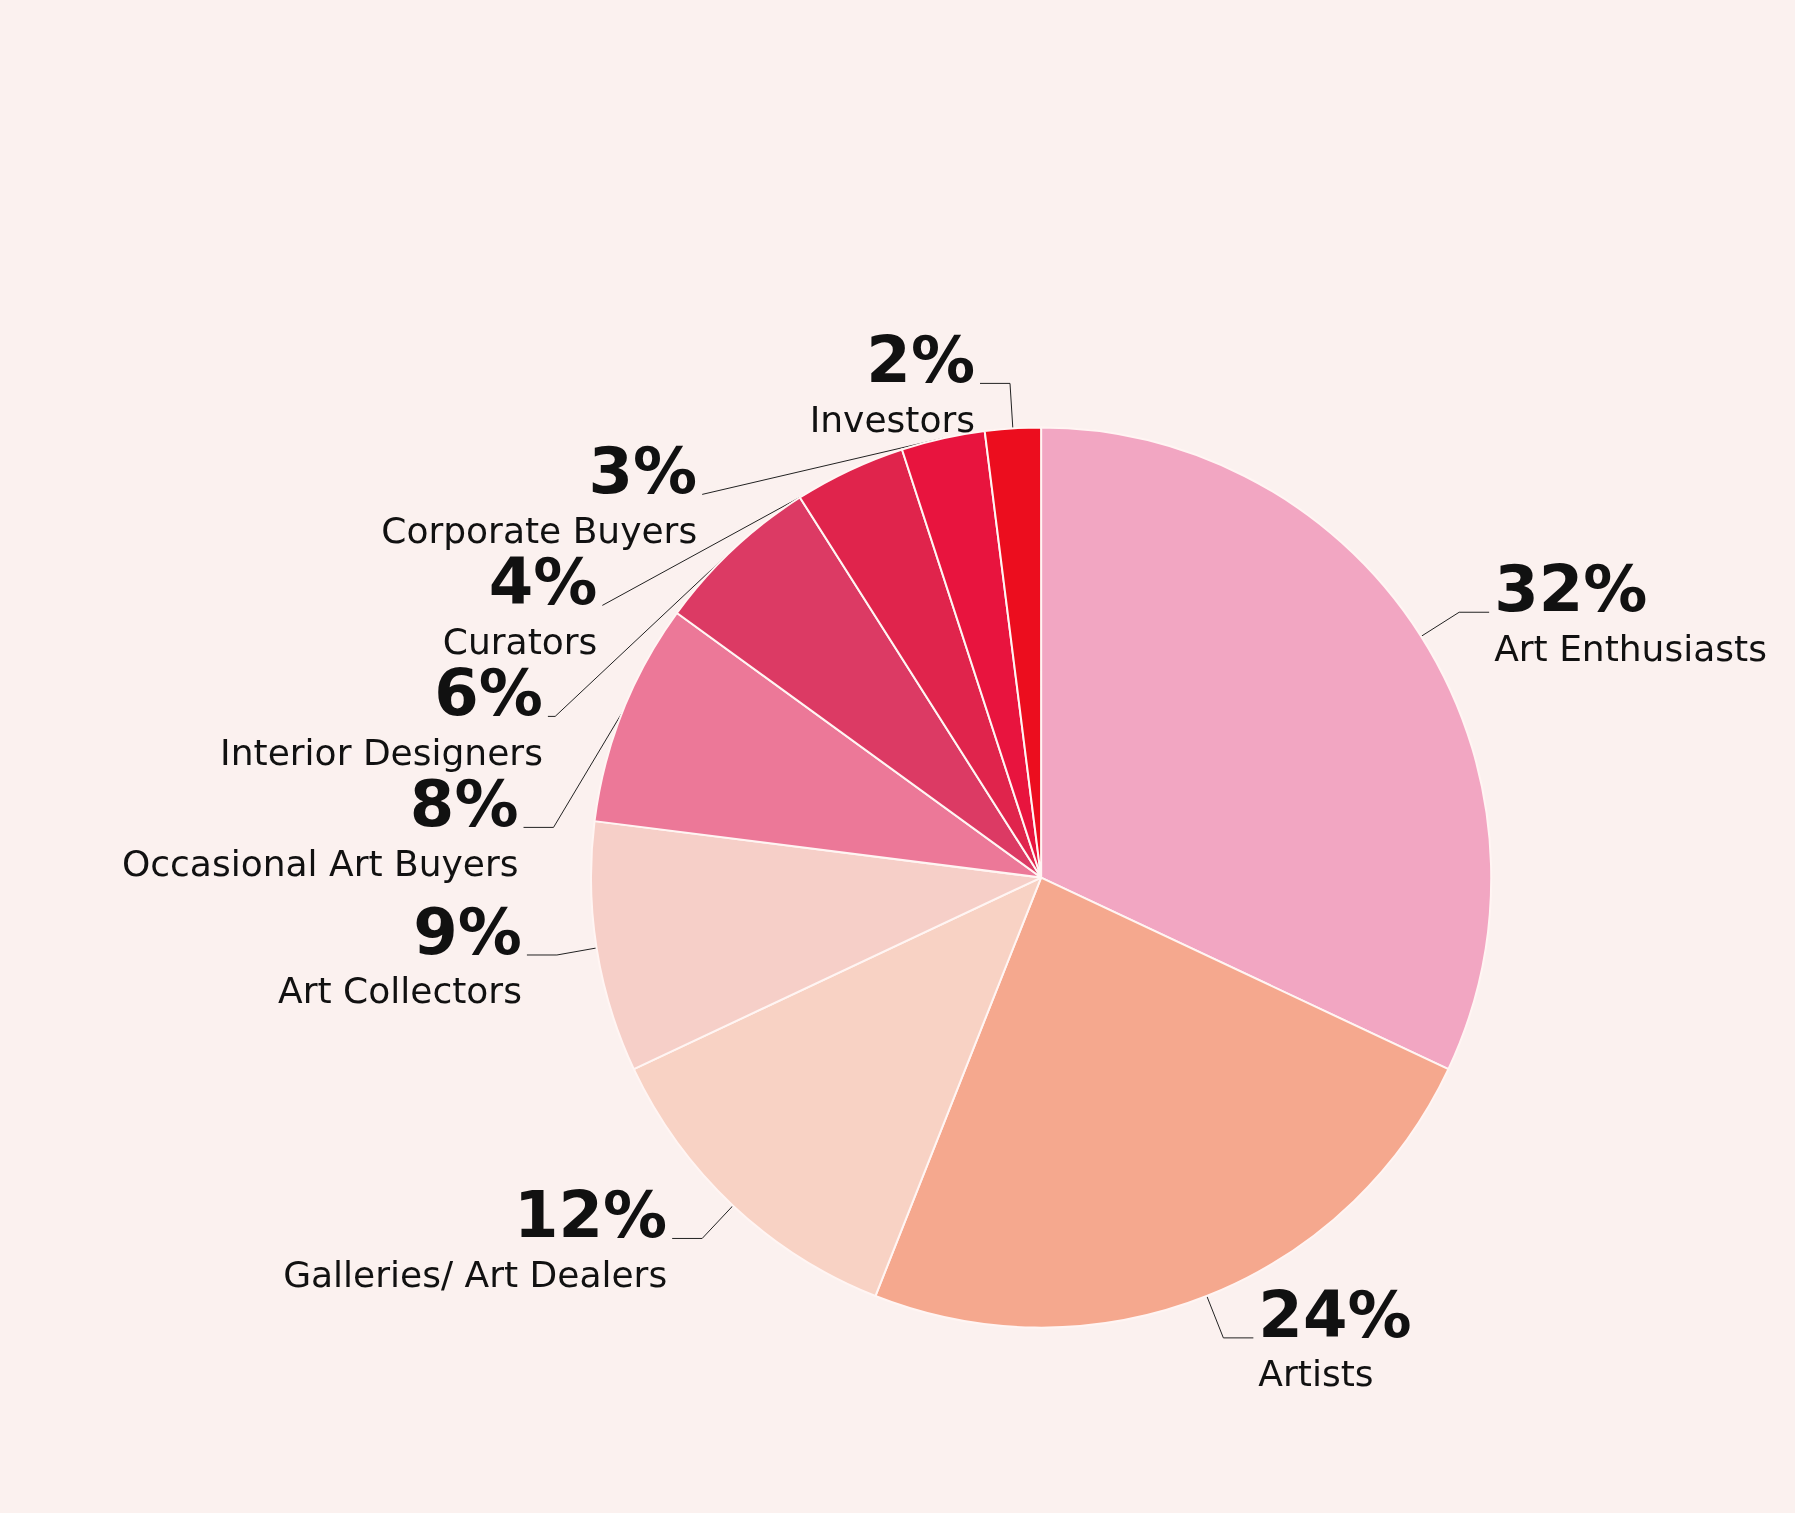 This screenshot has width=1795, height=1513. What do you see at coordinates (643, 471) in the screenshot?
I see `data-label: 3%` at bounding box center [643, 471].